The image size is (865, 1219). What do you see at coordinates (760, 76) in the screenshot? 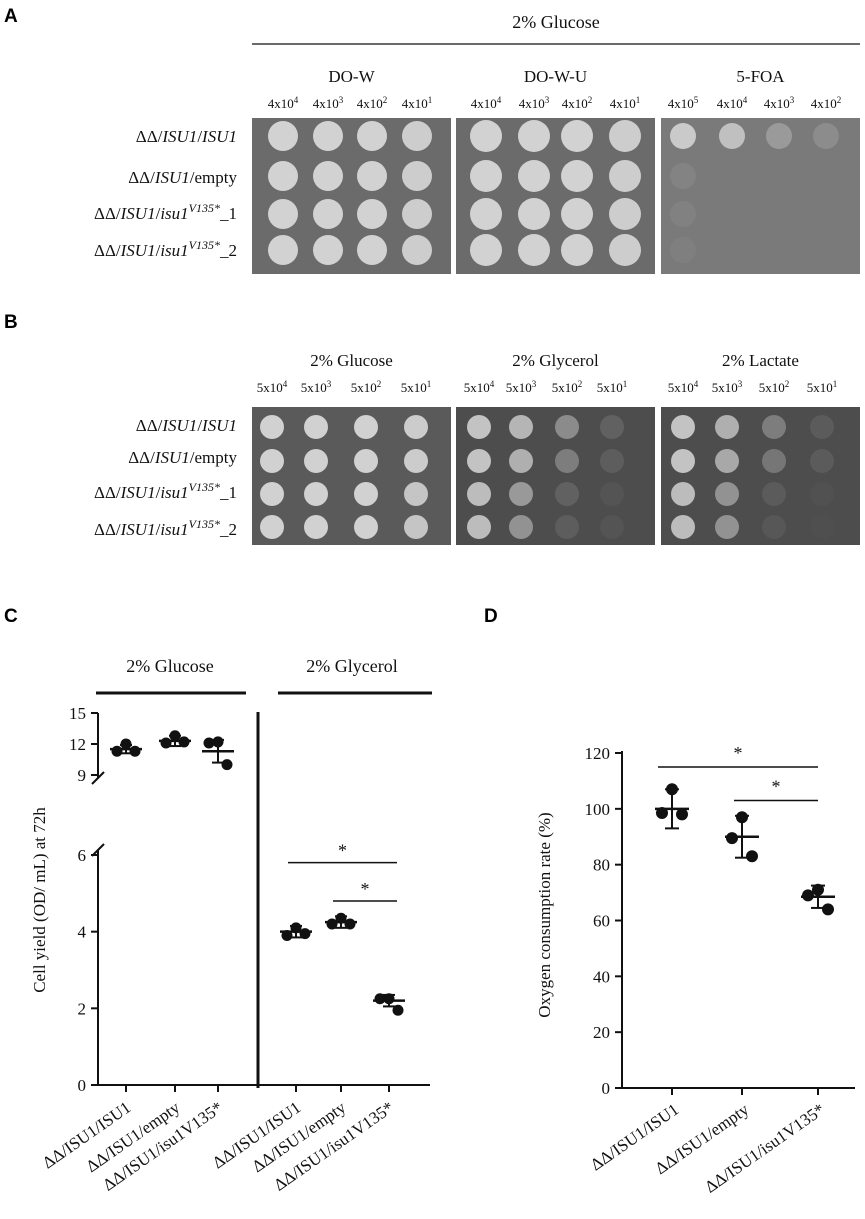
I see `plate-title: 5-FOA` at bounding box center [760, 76].